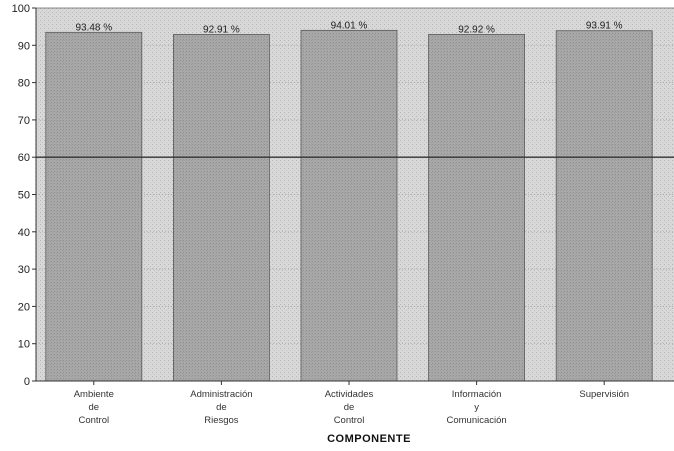 The width and height of the screenshot is (674, 451). I want to click on x-tick-label: Administración de Riesgos, so click(221, 407).